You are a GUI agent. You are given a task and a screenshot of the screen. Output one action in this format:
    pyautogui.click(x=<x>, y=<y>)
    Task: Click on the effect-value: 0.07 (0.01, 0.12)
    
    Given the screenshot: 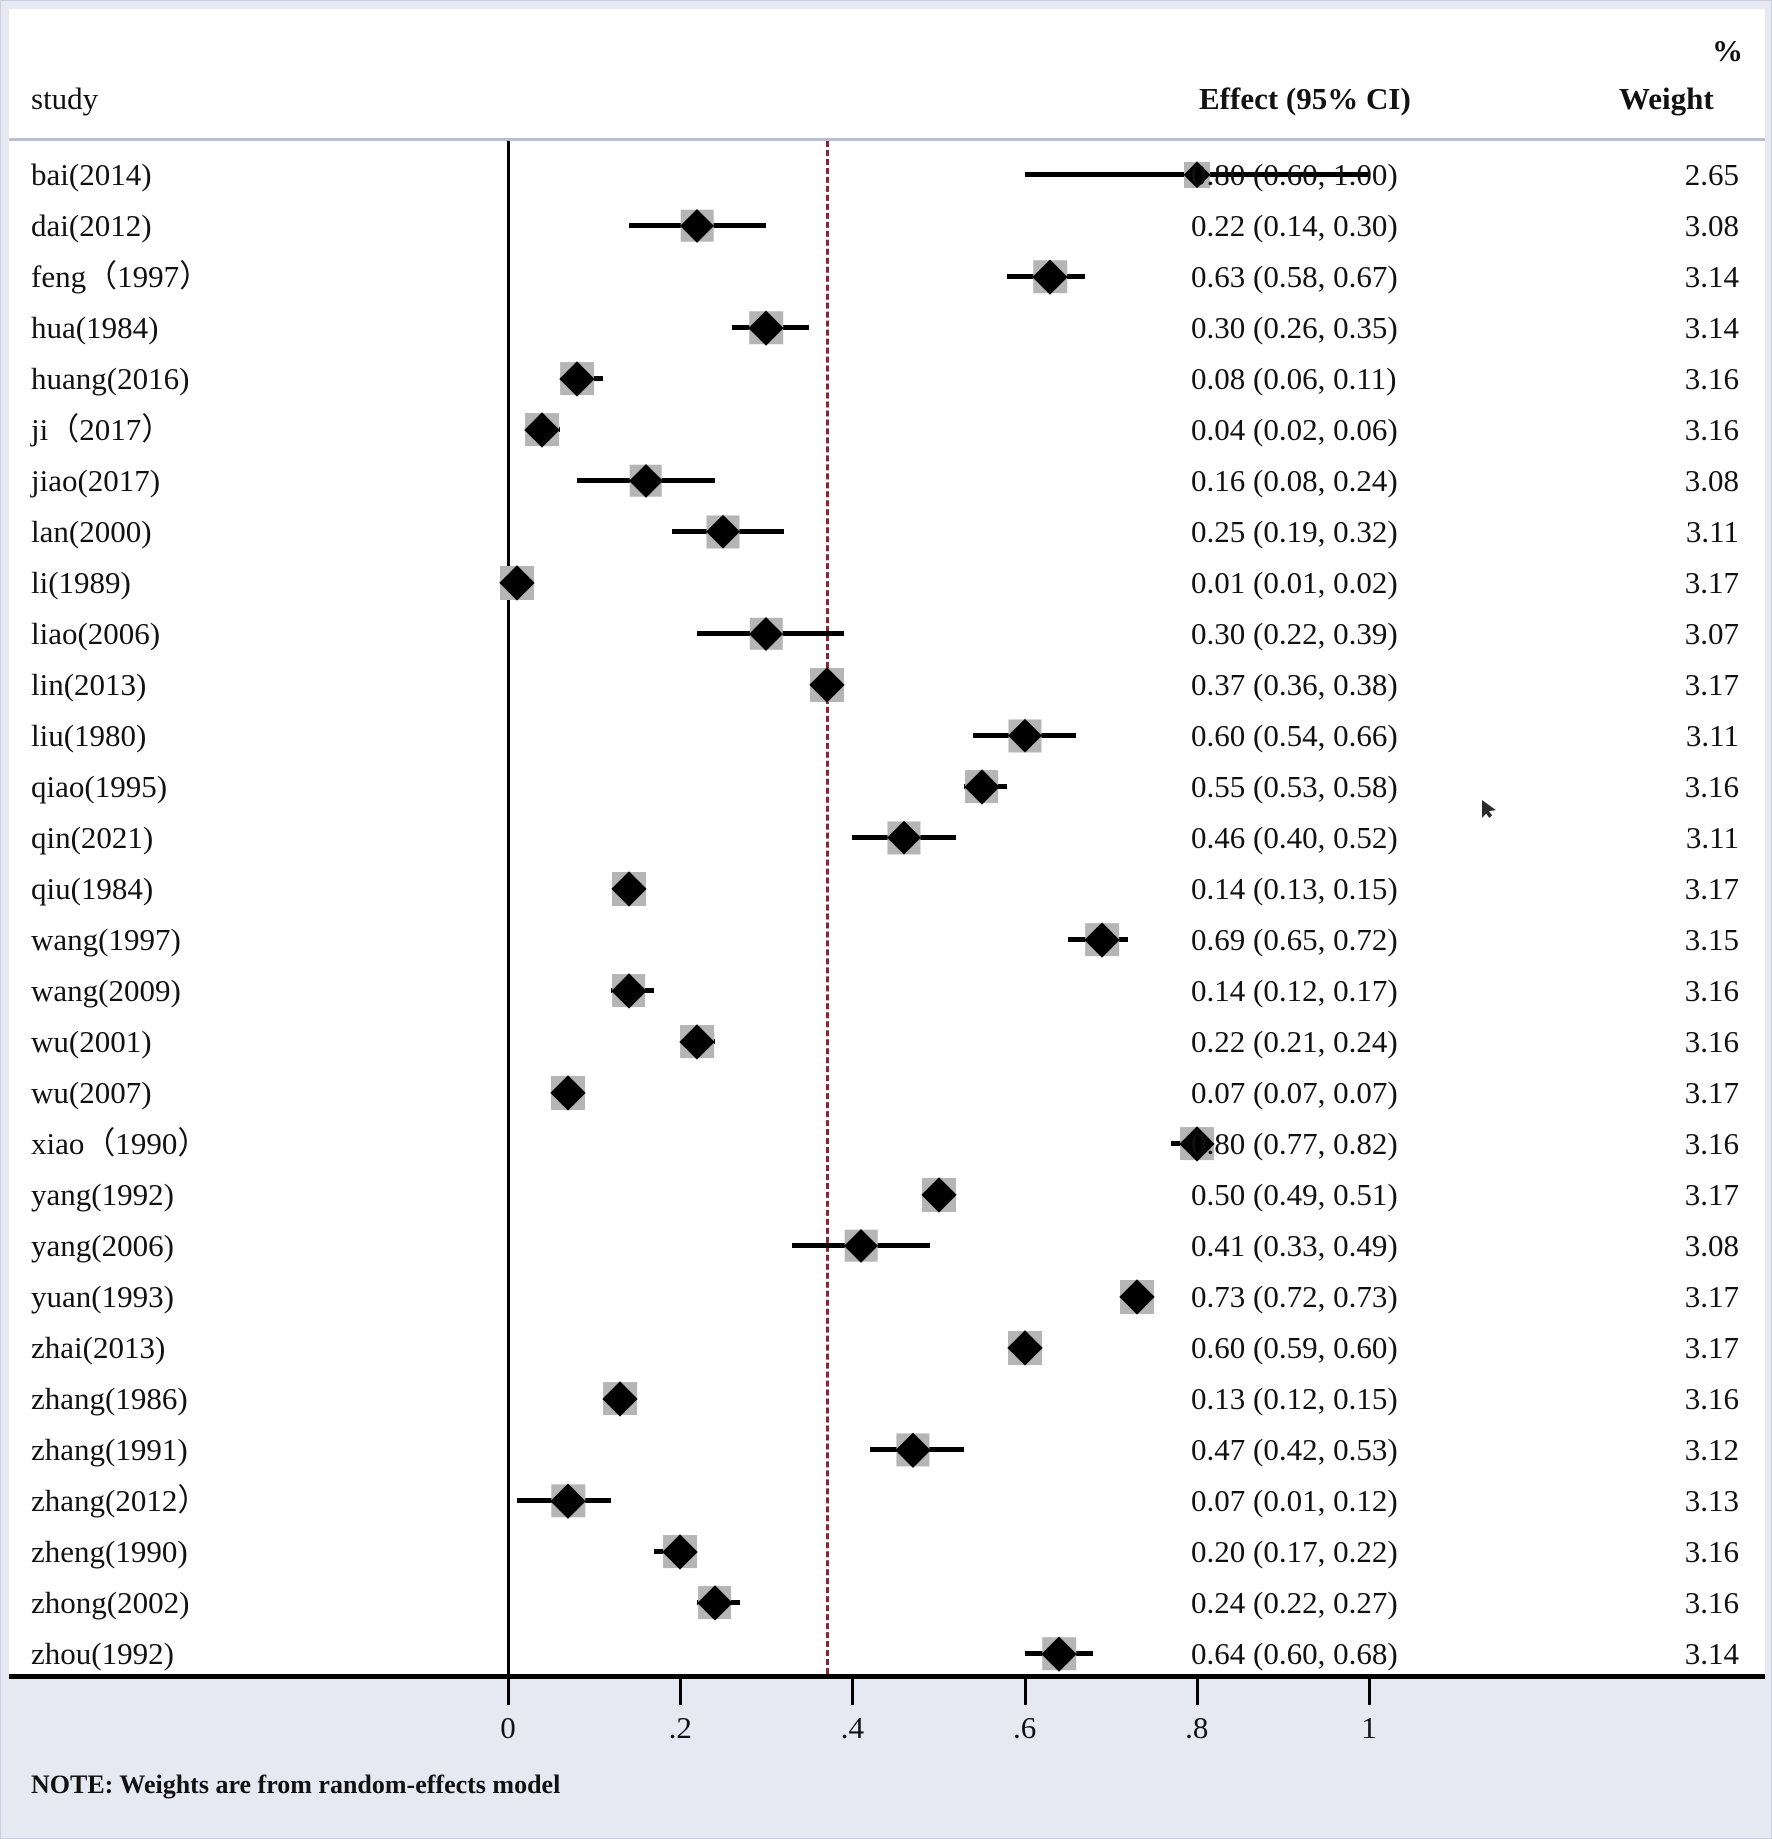 What is the action you would take?
    pyautogui.click(x=1294, y=1500)
    